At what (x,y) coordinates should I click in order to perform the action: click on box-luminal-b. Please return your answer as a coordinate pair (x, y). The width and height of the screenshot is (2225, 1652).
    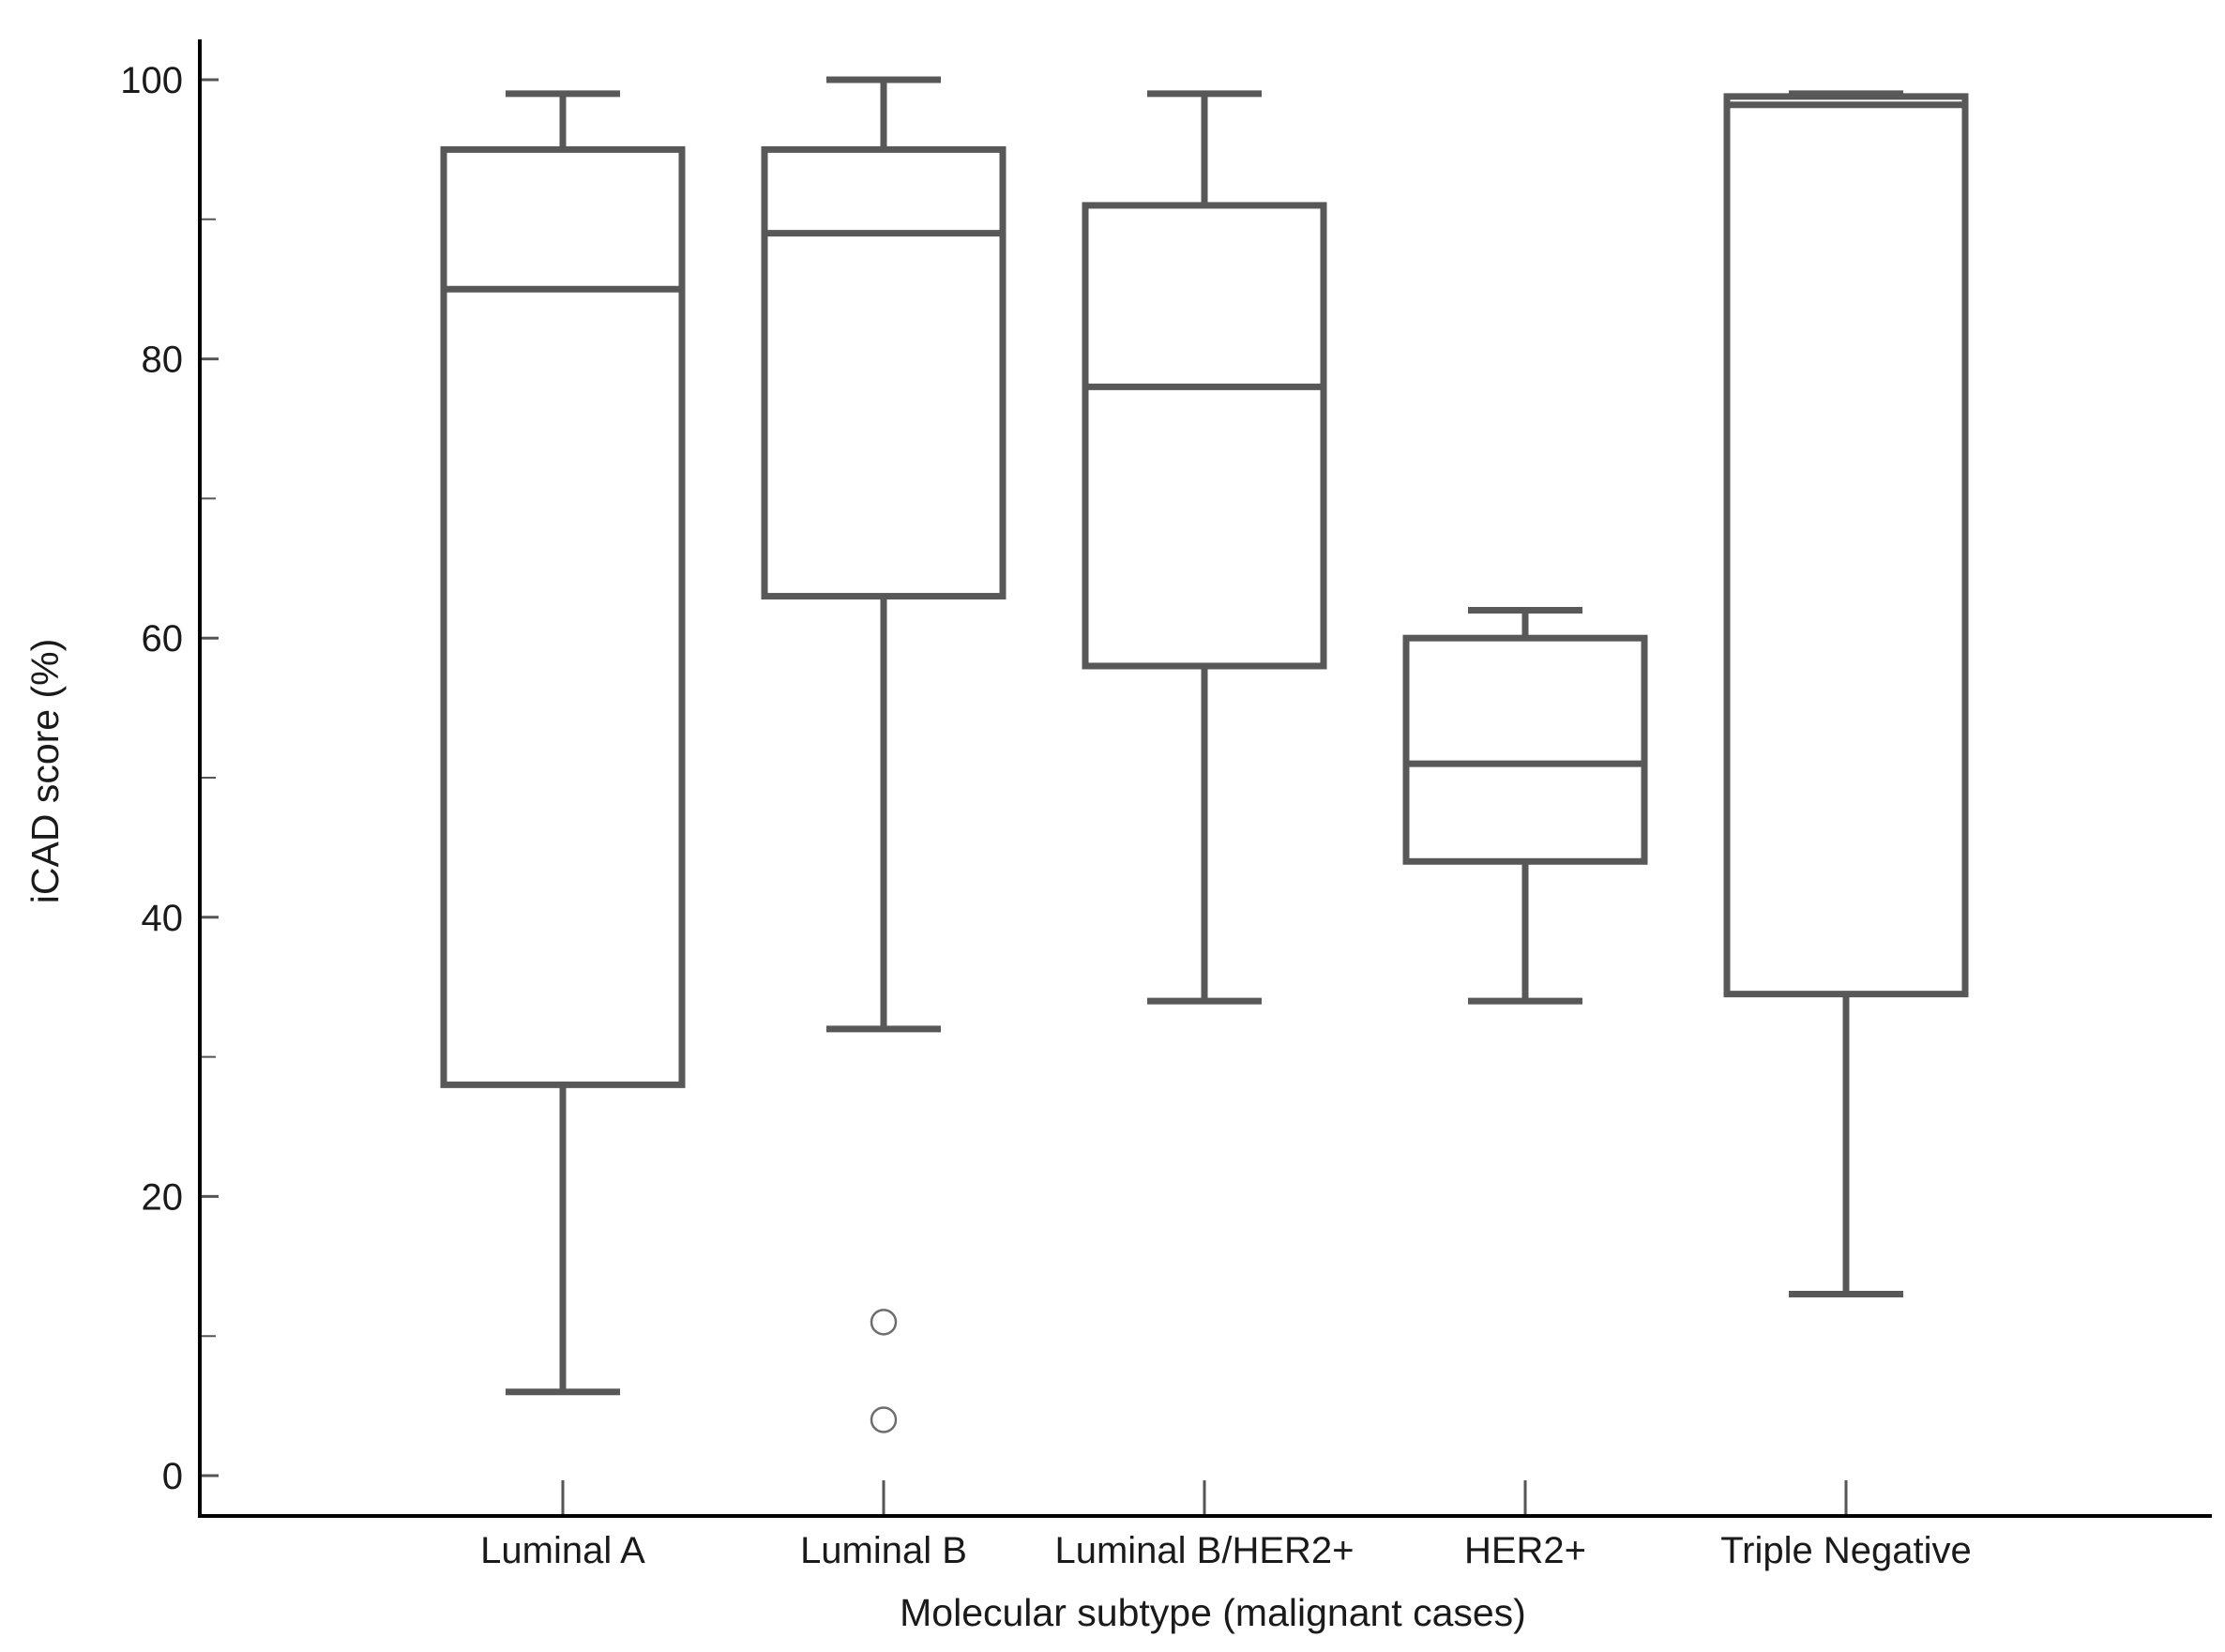
    Looking at the image, I should click on (884, 754).